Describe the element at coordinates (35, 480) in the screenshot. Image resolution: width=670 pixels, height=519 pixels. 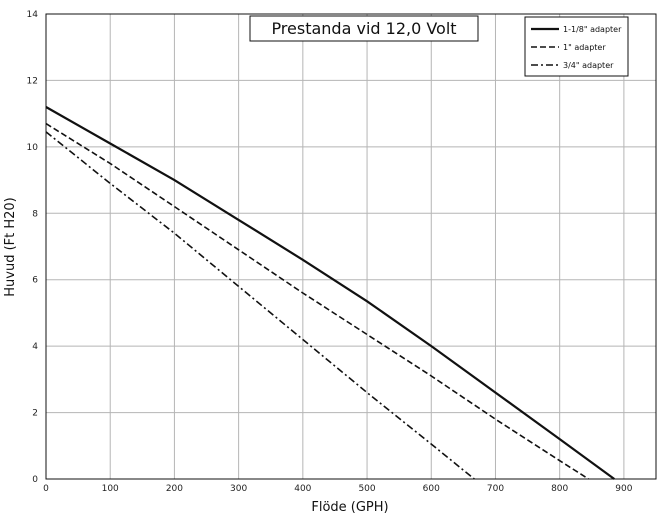
I see `y-tick-label: 0` at that location.